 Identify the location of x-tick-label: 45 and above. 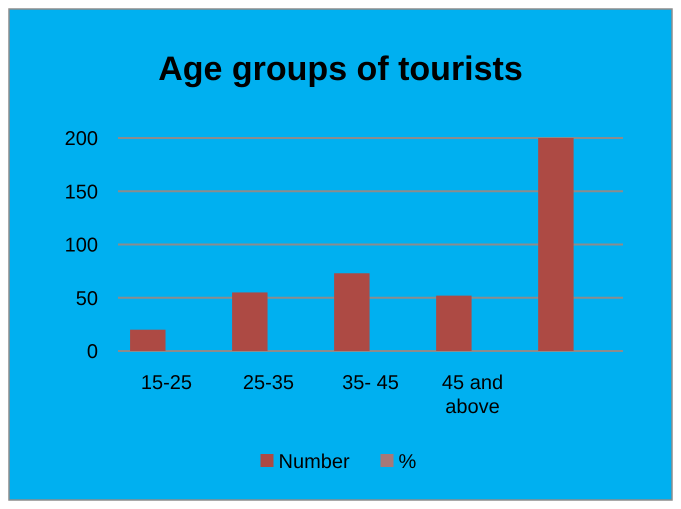
(473, 395).